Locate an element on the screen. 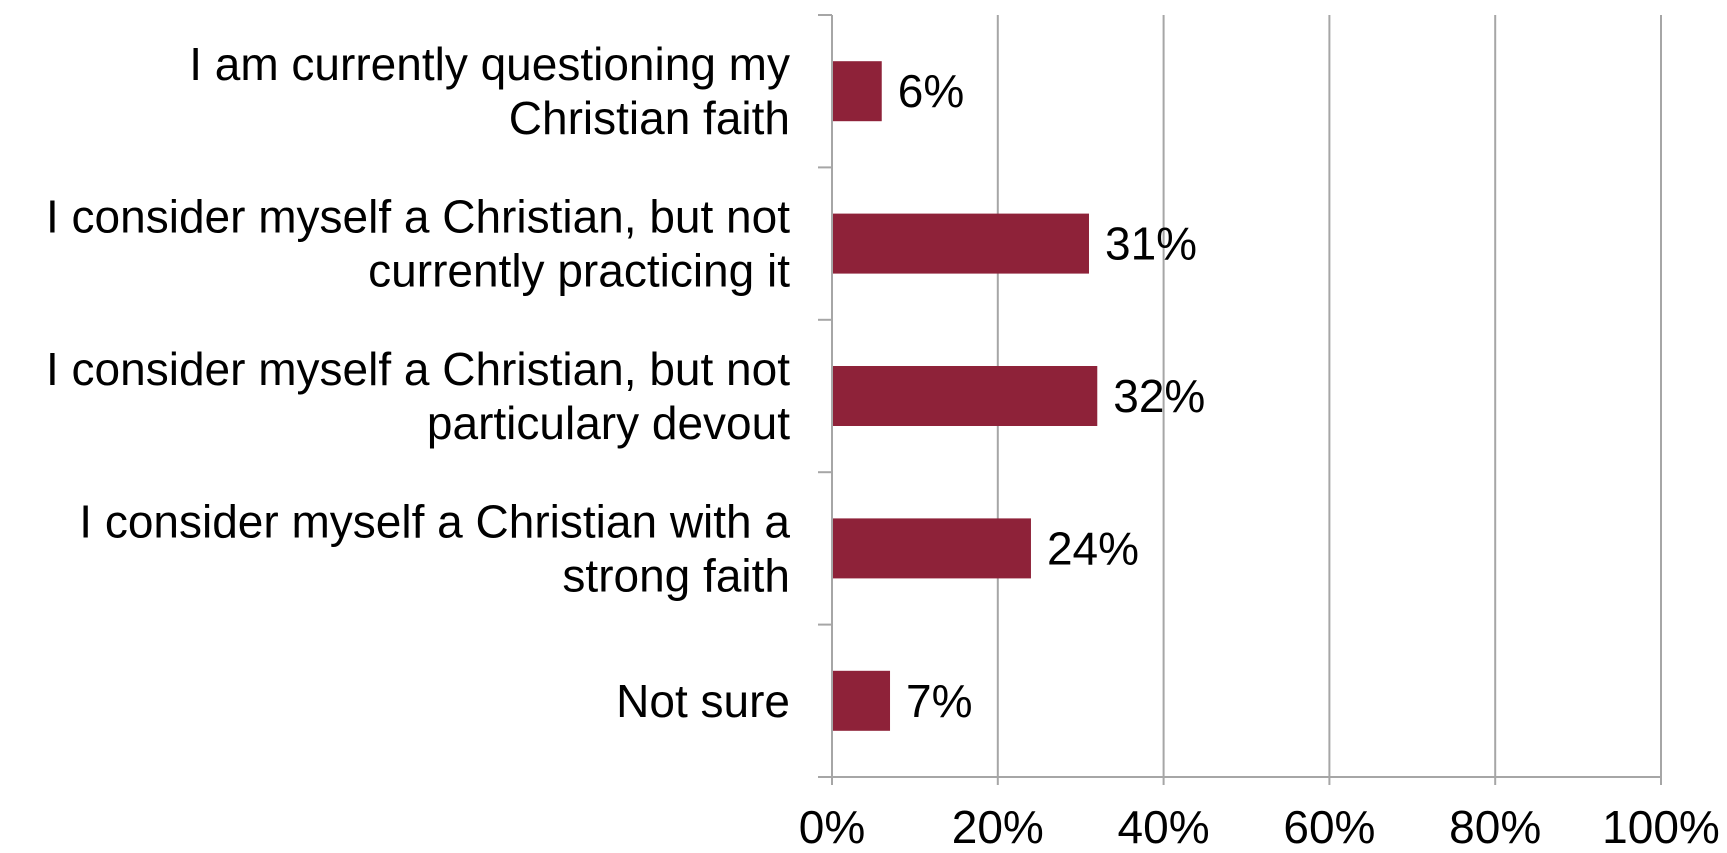 Image resolution: width=1727 pixels, height=853 pixels. x-tick-label: 80% is located at coordinates (1495, 827).